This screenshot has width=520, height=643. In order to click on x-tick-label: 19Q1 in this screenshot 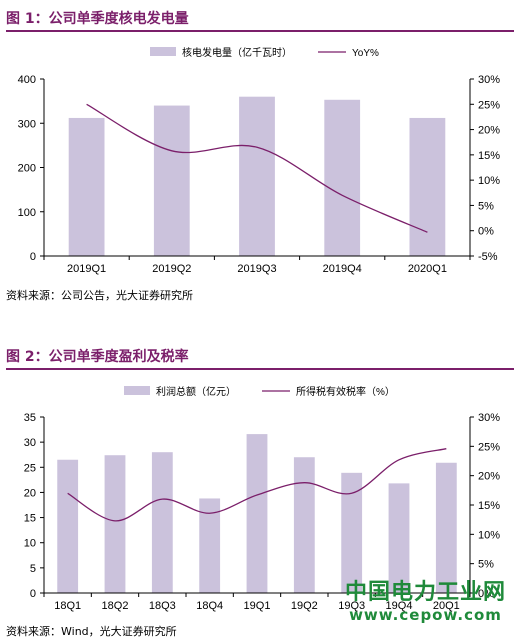, I will do `click(257, 606)`.